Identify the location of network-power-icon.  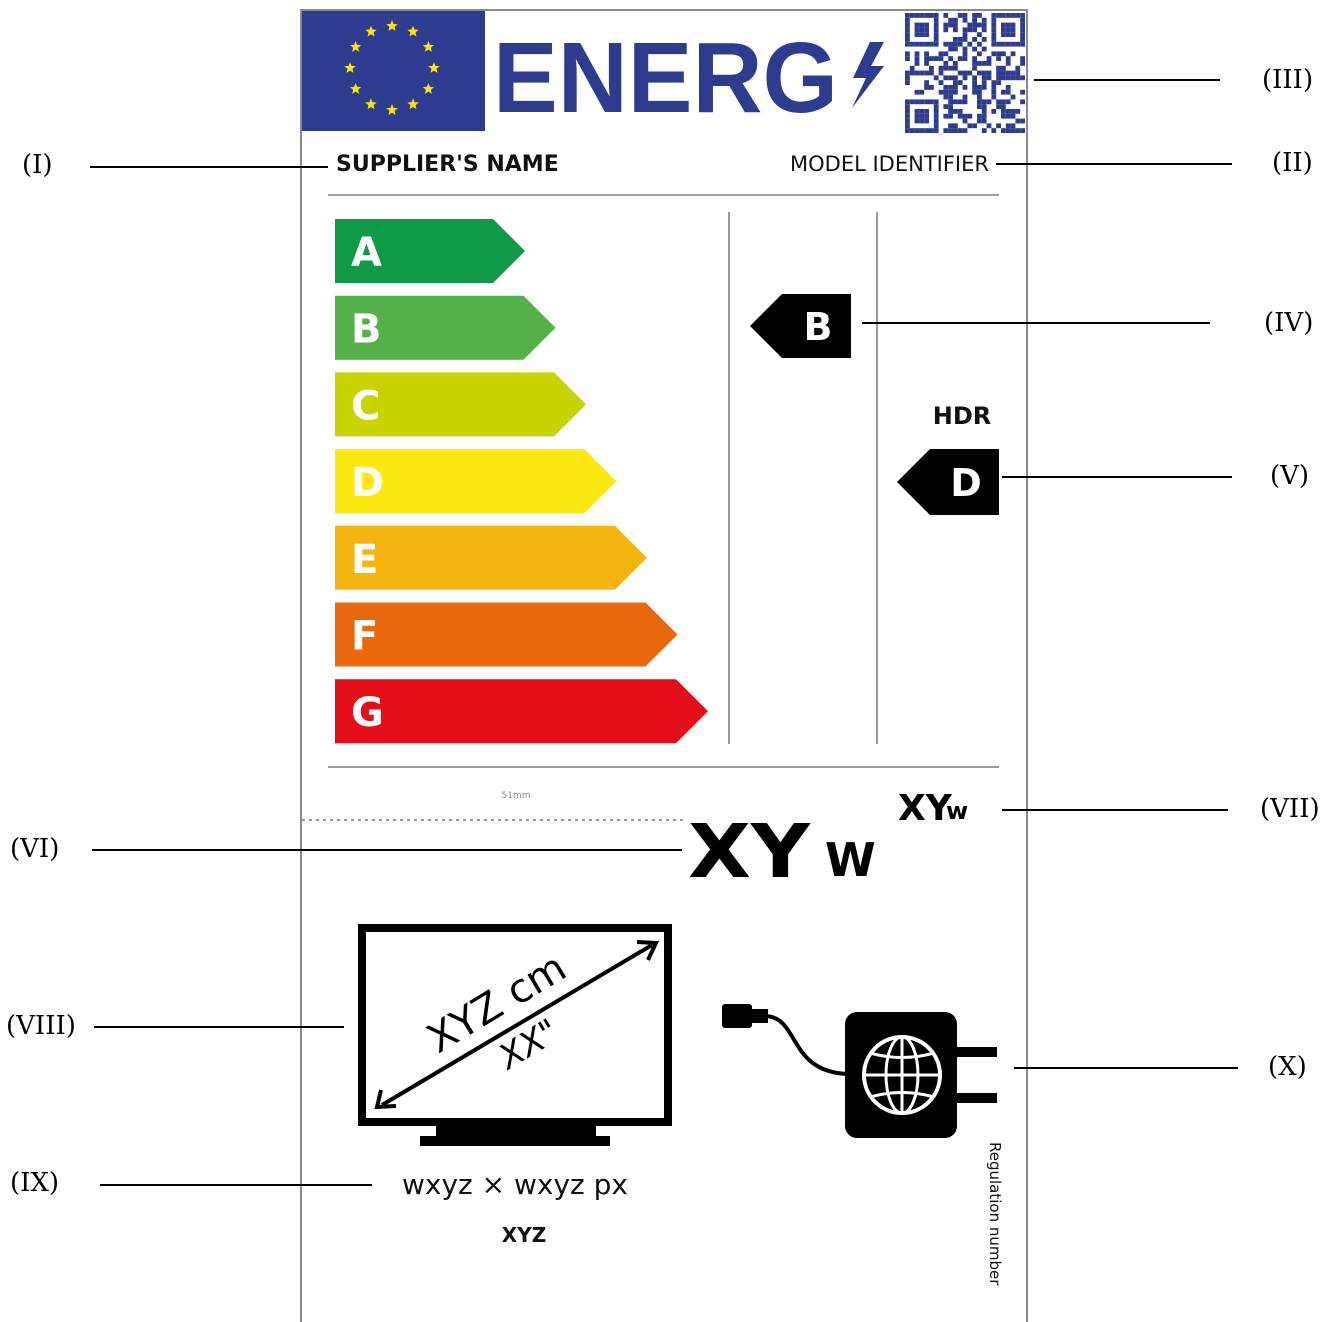
(859, 1071).